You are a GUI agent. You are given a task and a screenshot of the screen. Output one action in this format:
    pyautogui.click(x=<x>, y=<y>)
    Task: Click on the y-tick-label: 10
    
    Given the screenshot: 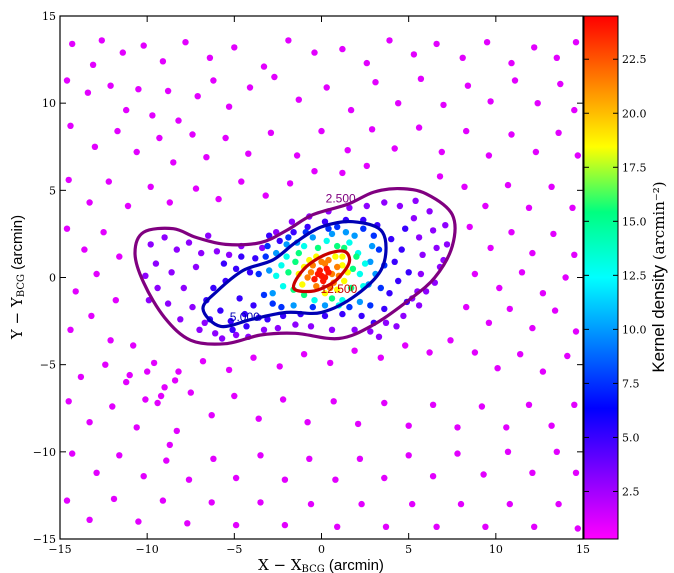 What is the action you would take?
    pyautogui.click(x=49, y=103)
    